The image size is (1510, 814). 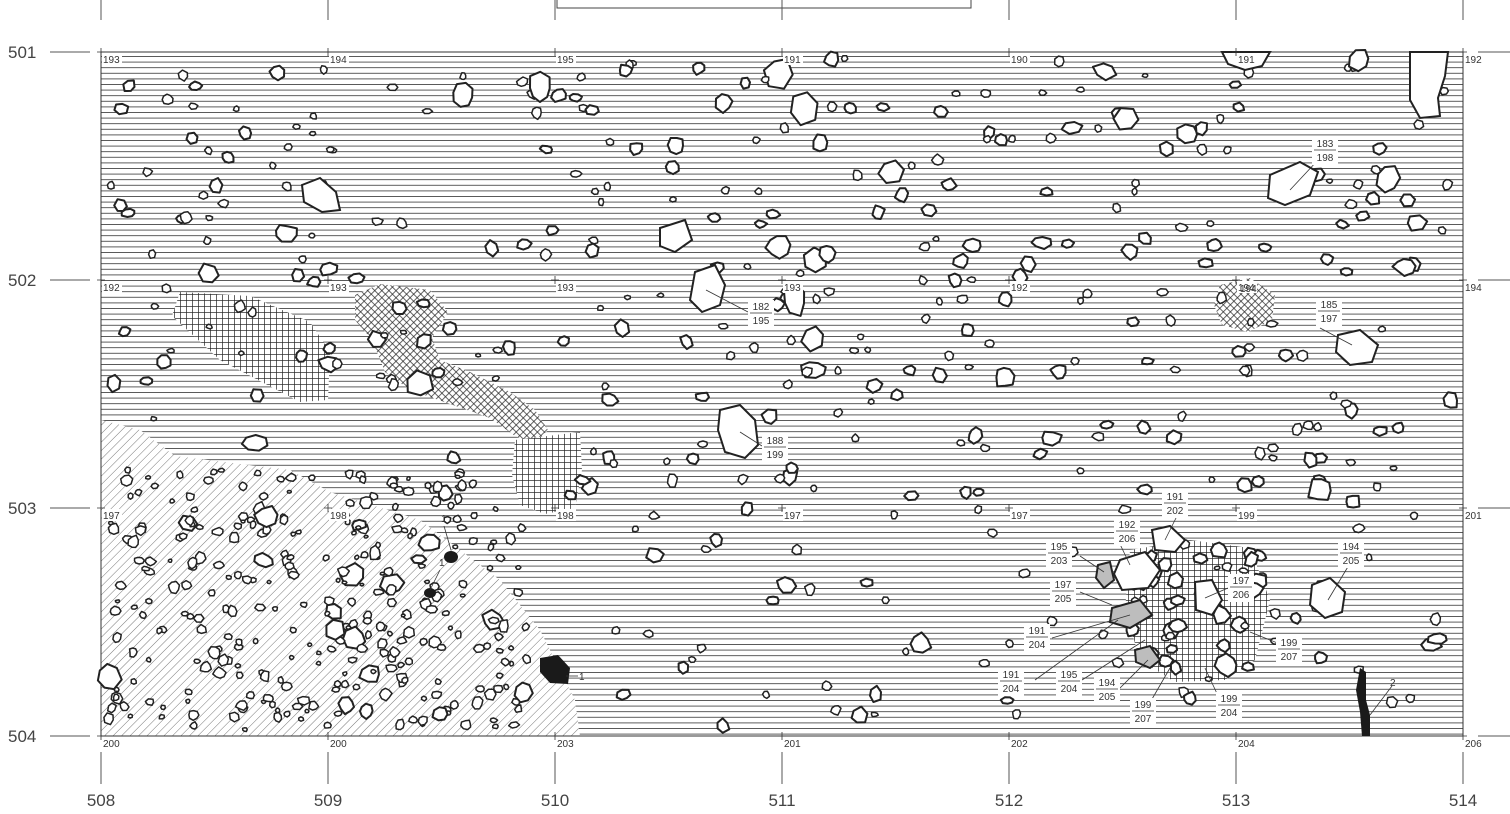 What do you see at coordinates (565, 744) in the screenshot?
I see `svg-text: 203` at bounding box center [565, 744].